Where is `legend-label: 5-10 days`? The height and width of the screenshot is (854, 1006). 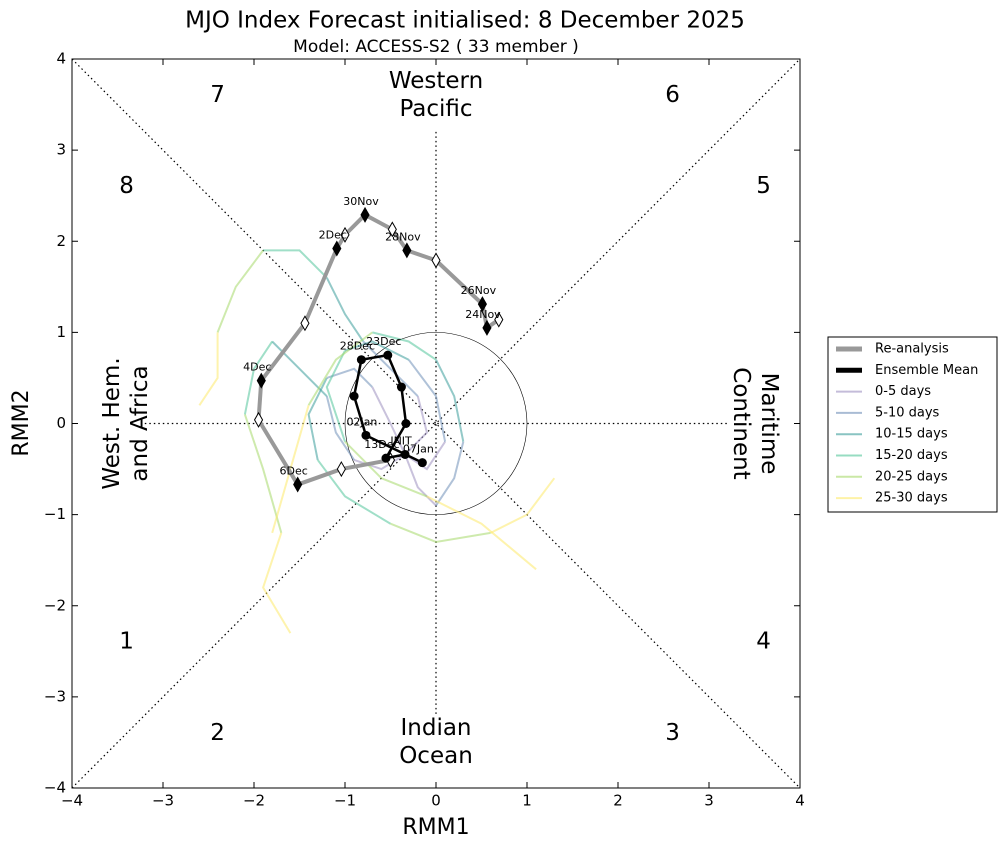 legend-label: 5-10 days is located at coordinates (907, 412).